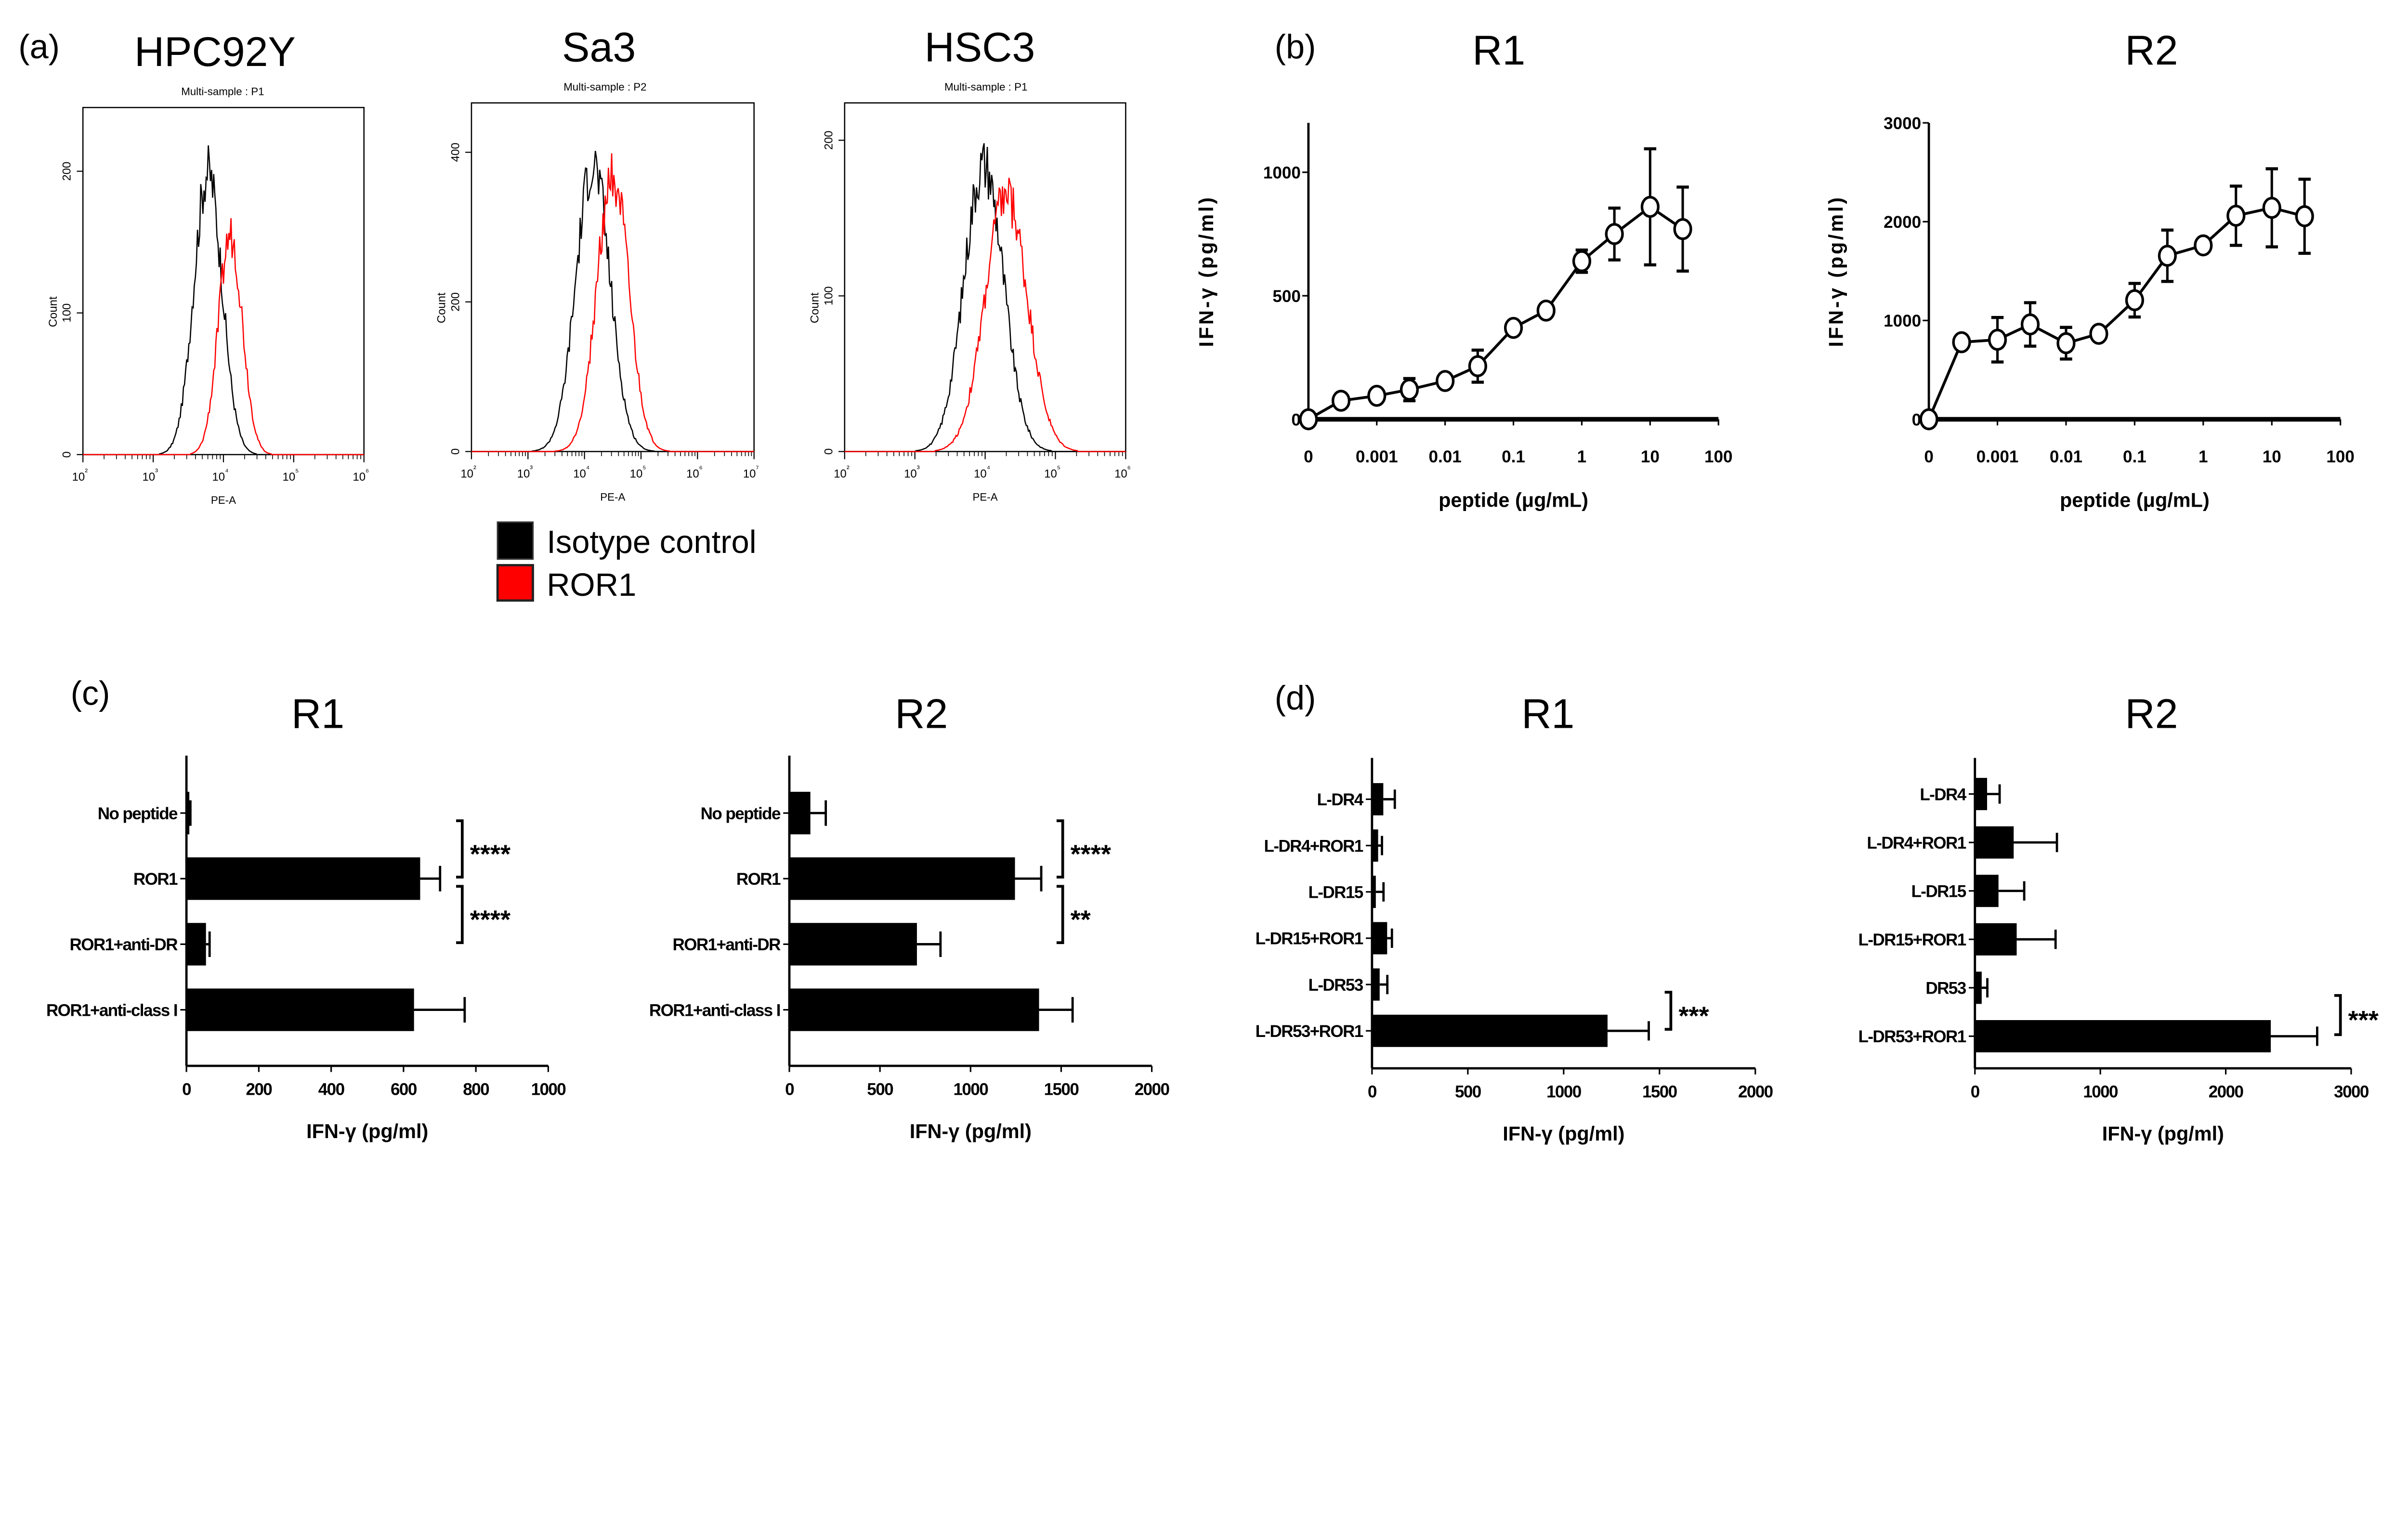  What do you see at coordinates (2351, 1092) in the screenshot?
I see `x-tick-label: 3000` at bounding box center [2351, 1092].